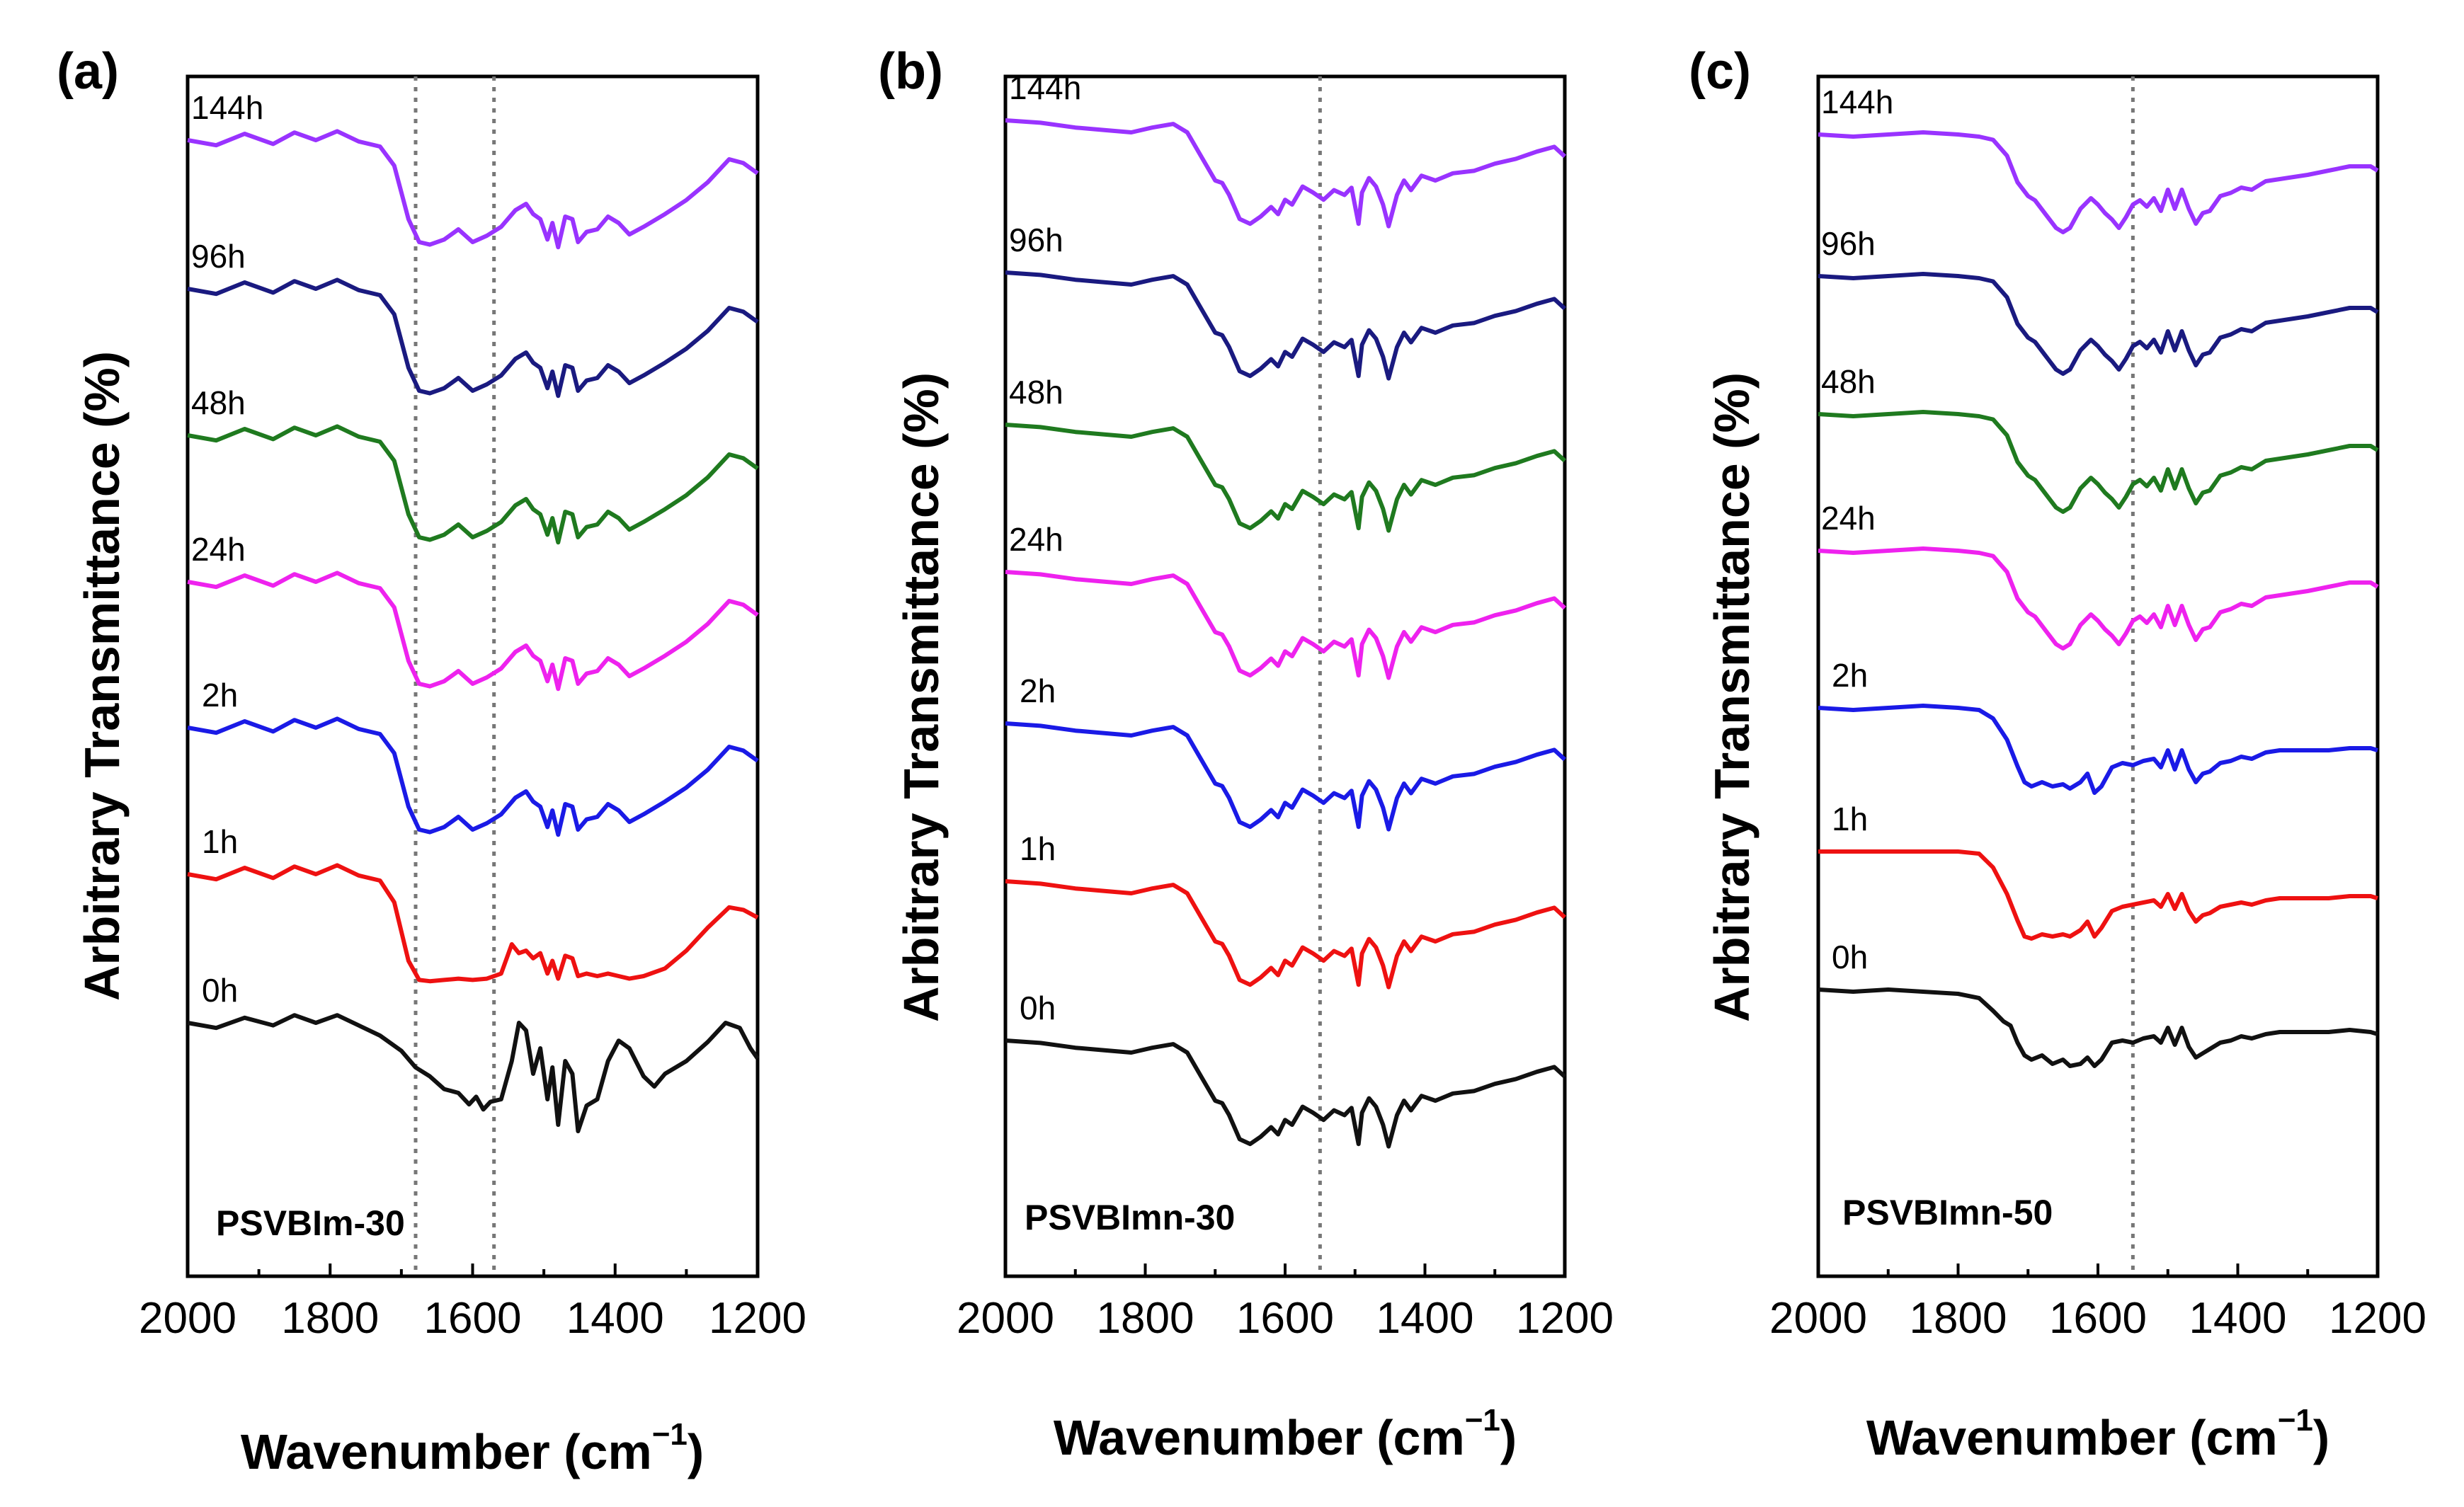 Image resolution: width=2464 pixels, height=1507 pixels. What do you see at coordinates (188, 1319) in the screenshot?
I see `panel-a-x-tick-label-2000: 2000` at bounding box center [188, 1319].